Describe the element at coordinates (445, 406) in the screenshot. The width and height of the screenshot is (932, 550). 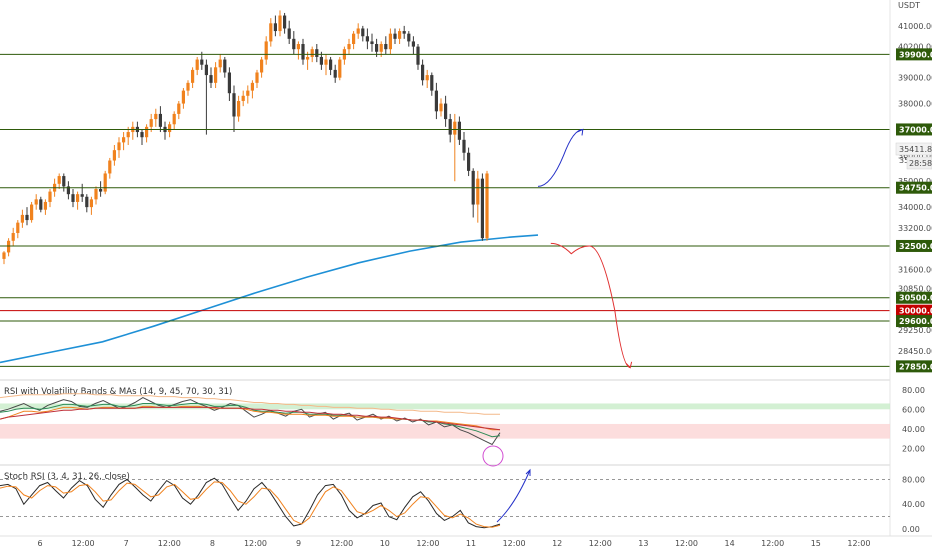
I see `rsi-band` at that location.